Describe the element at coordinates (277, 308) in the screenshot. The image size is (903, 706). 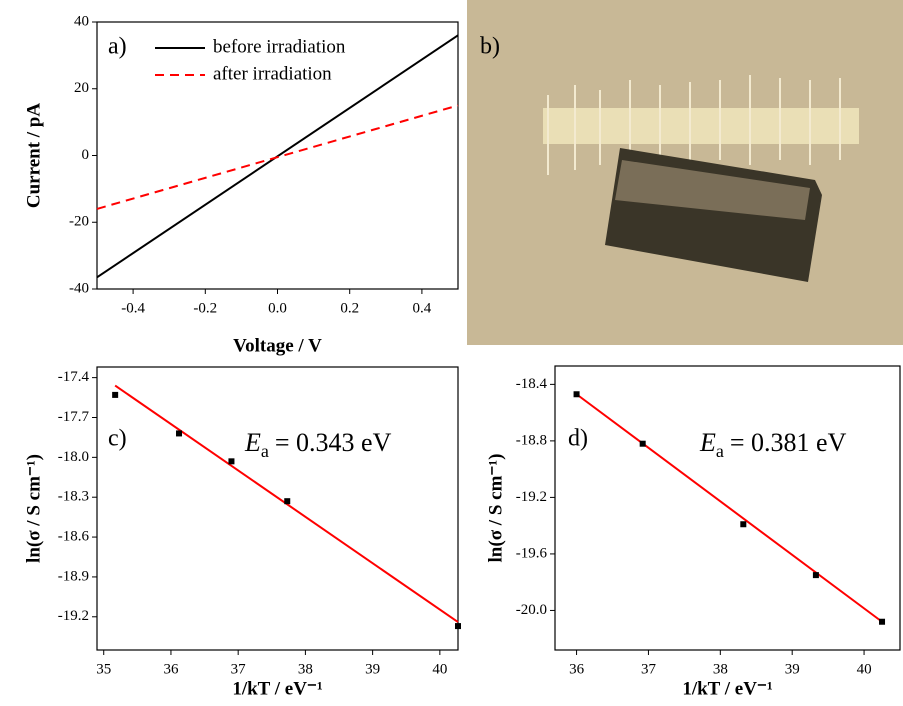
I see `x-tick-label: 0.0` at that location.